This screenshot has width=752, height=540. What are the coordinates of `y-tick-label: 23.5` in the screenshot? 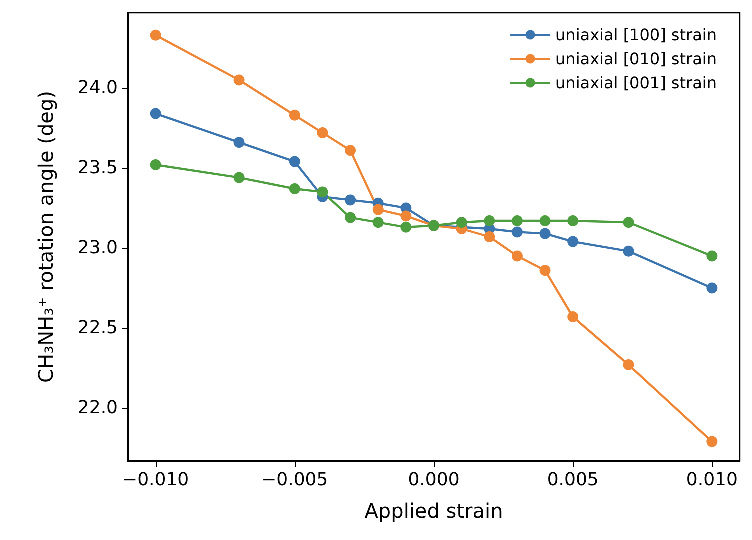 It's located at (98, 168).